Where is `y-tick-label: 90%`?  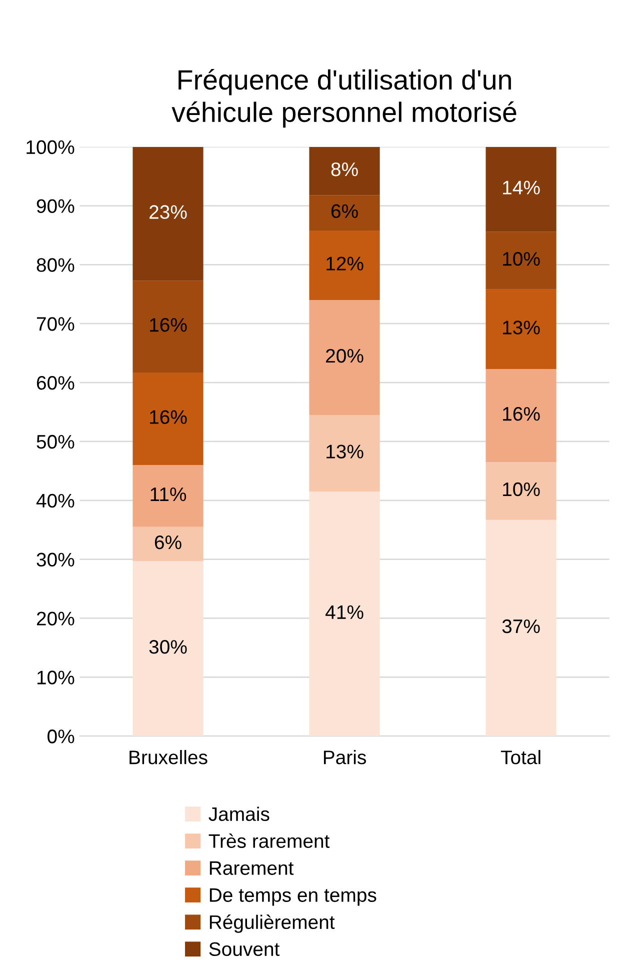 y-tick-label: 90% is located at coordinates (55, 206).